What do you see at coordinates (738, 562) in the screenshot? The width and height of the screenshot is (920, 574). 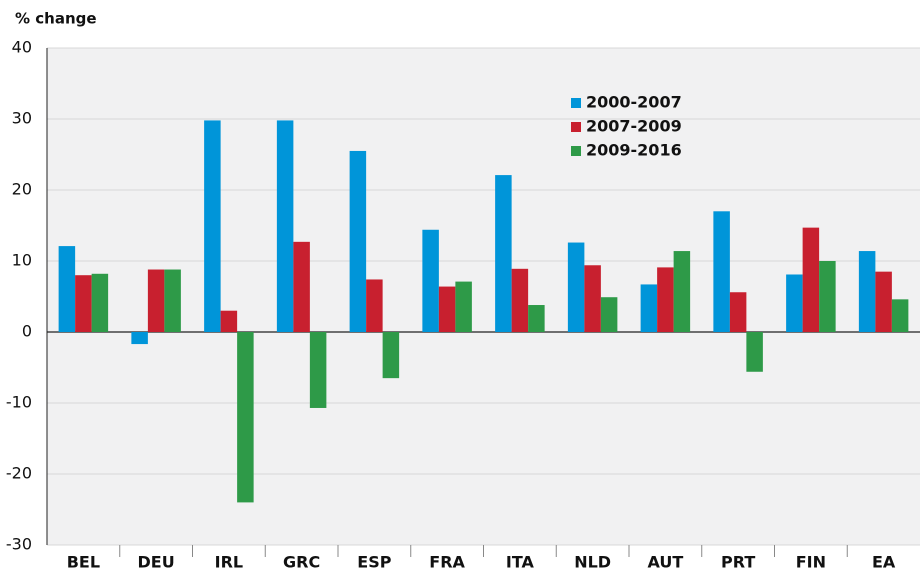 I see `x-tick-label: PRT` at bounding box center [738, 562].